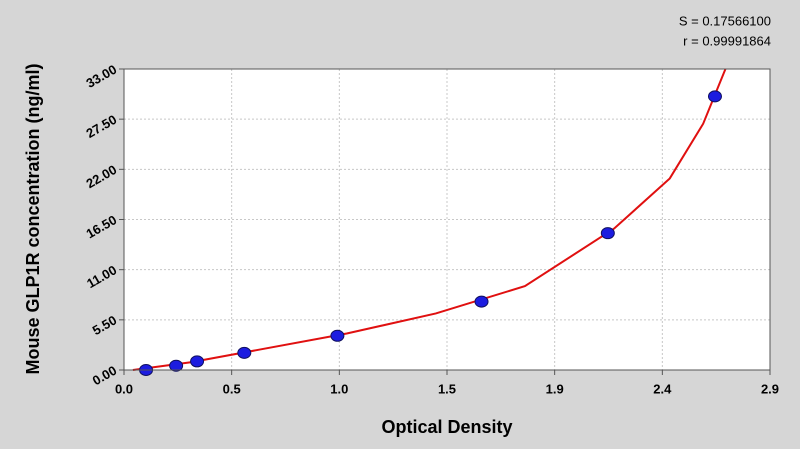 The height and width of the screenshot is (449, 800). What do you see at coordinates (727, 40) in the screenshot?
I see `annotation: r = 0.99991864` at bounding box center [727, 40].